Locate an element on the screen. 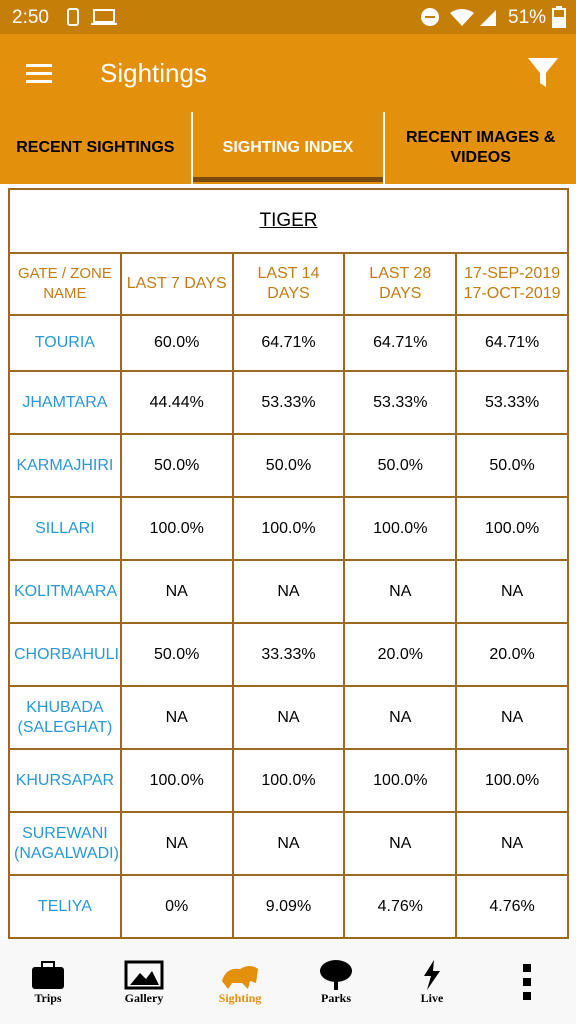 This screenshot has width=576, height=1024. table-row: KOLITMAARA NA NA NA NA is located at coordinates (288, 591).